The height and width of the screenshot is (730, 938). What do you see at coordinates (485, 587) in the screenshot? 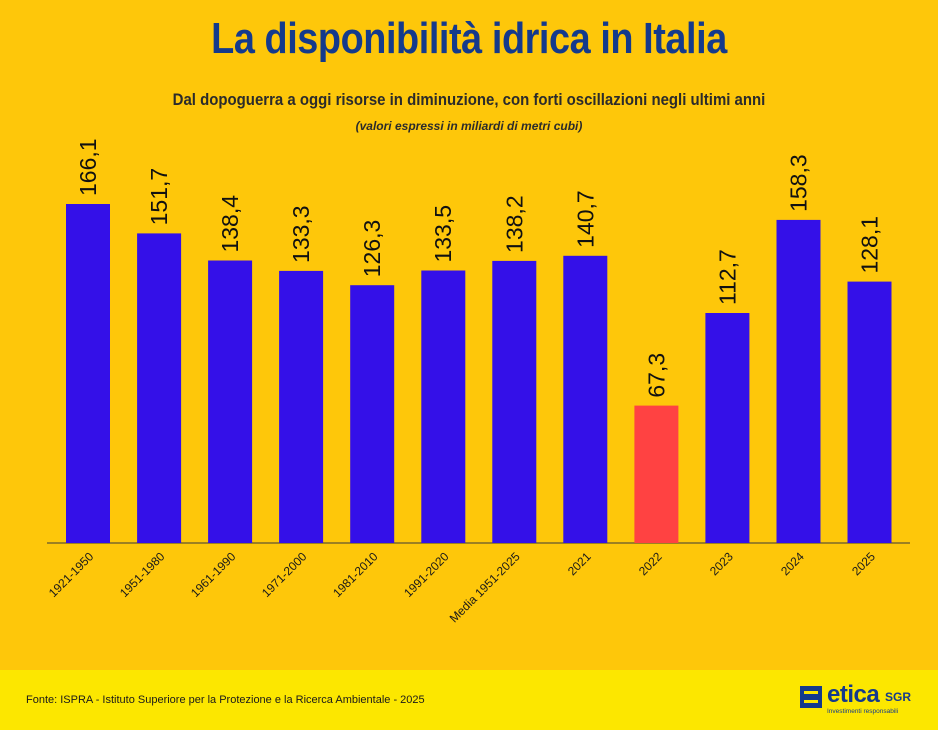
I see `category-label: Media 1951-2025` at bounding box center [485, 587].